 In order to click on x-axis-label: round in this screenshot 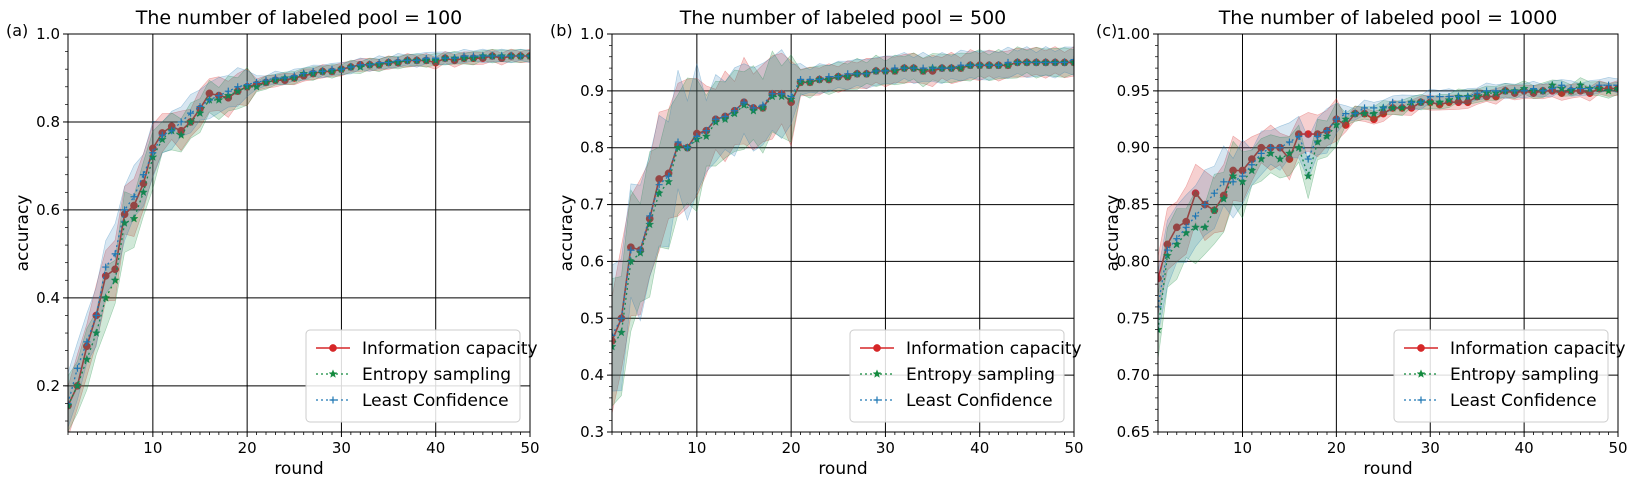, I will do `click(842, 469)`.